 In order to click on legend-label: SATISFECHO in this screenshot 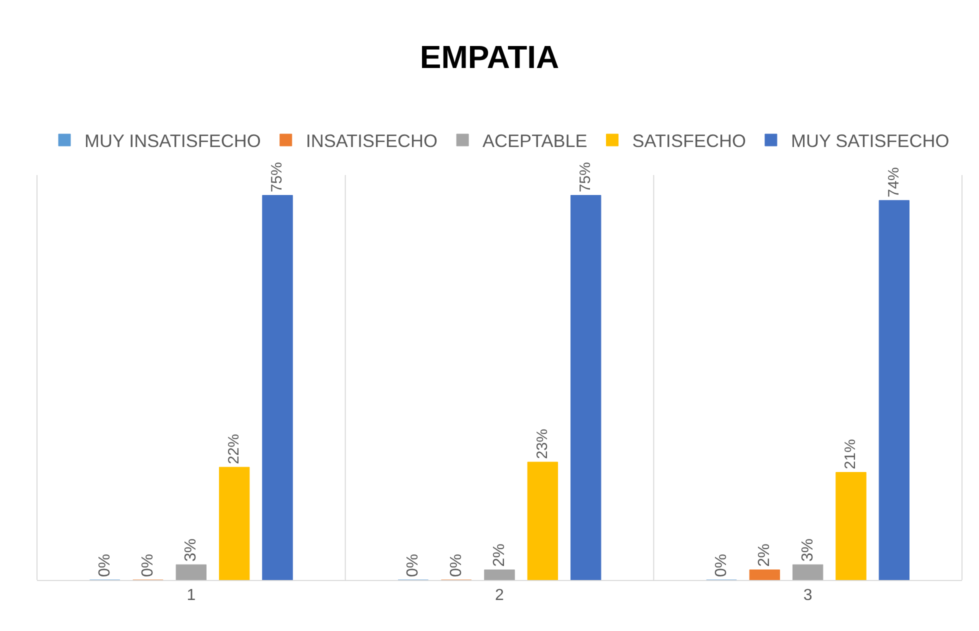, I will do `click(689, 141)`.